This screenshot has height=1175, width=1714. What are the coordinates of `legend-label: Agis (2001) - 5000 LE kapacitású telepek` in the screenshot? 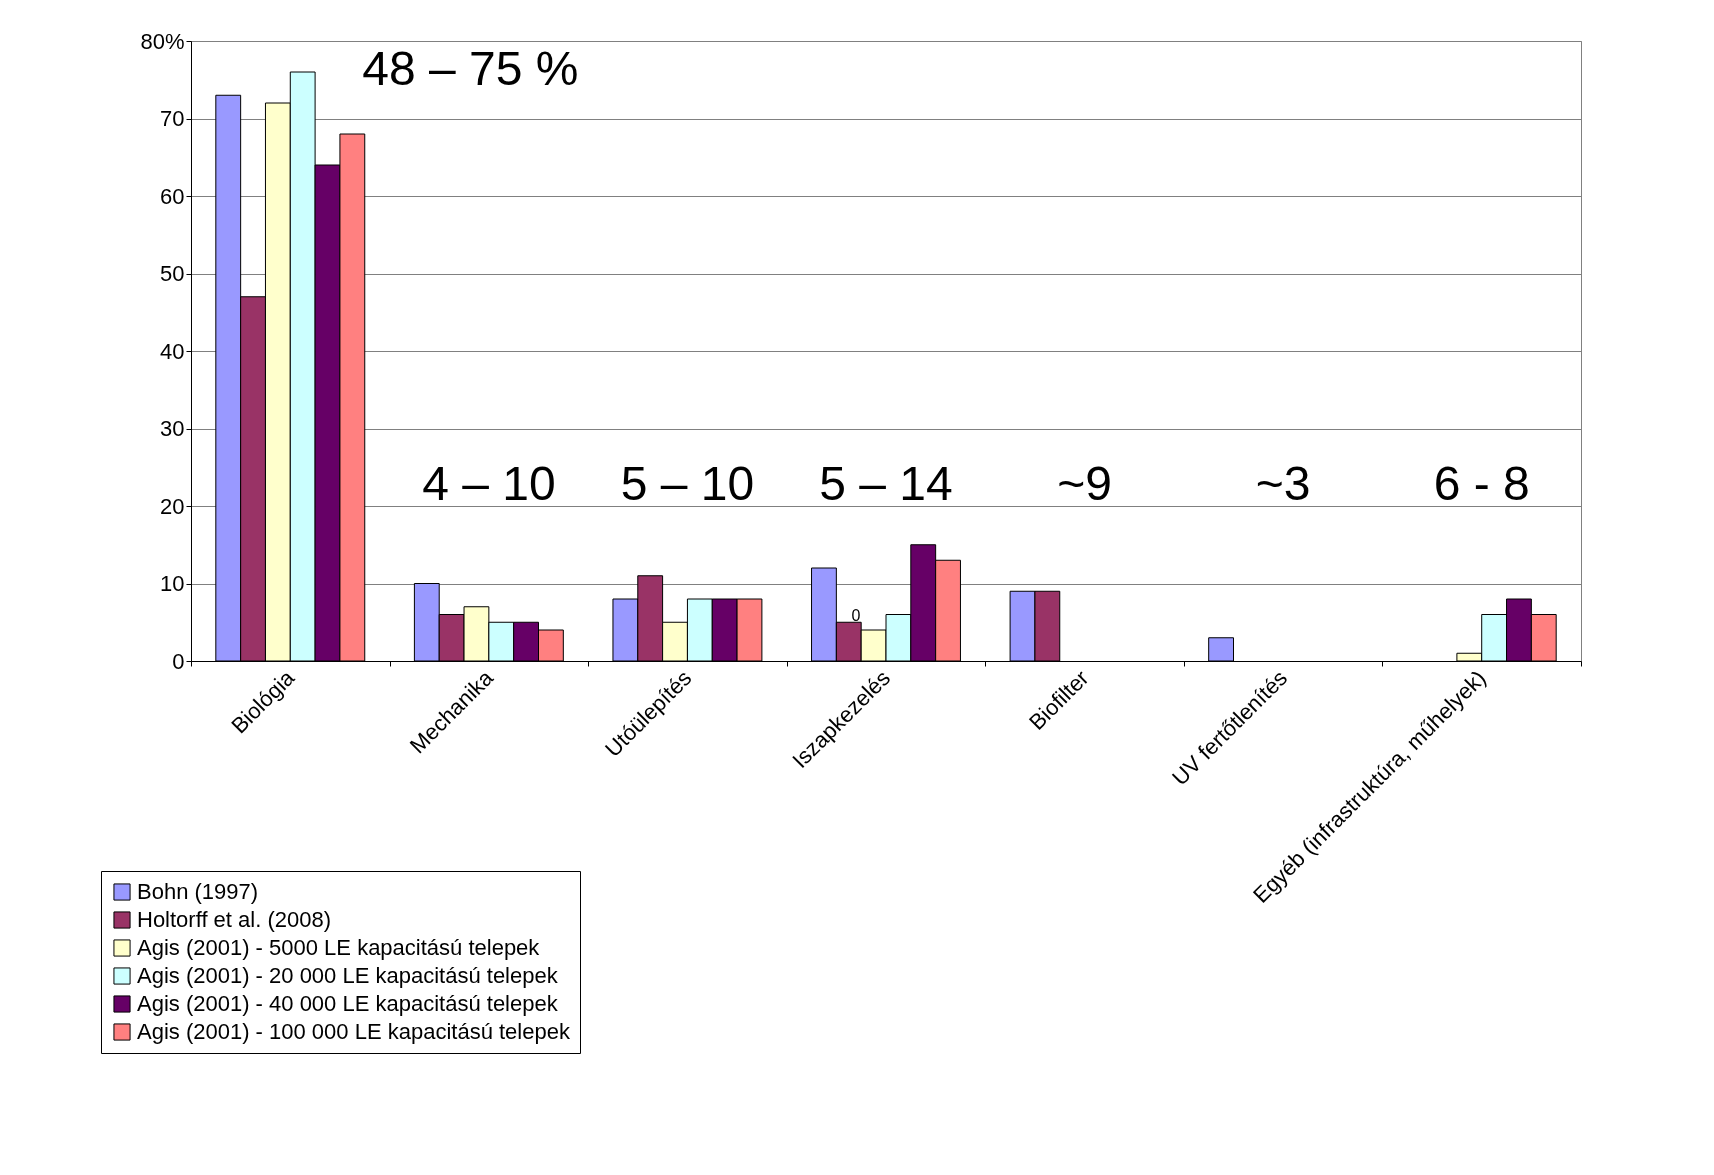 It's located at (339, 947).